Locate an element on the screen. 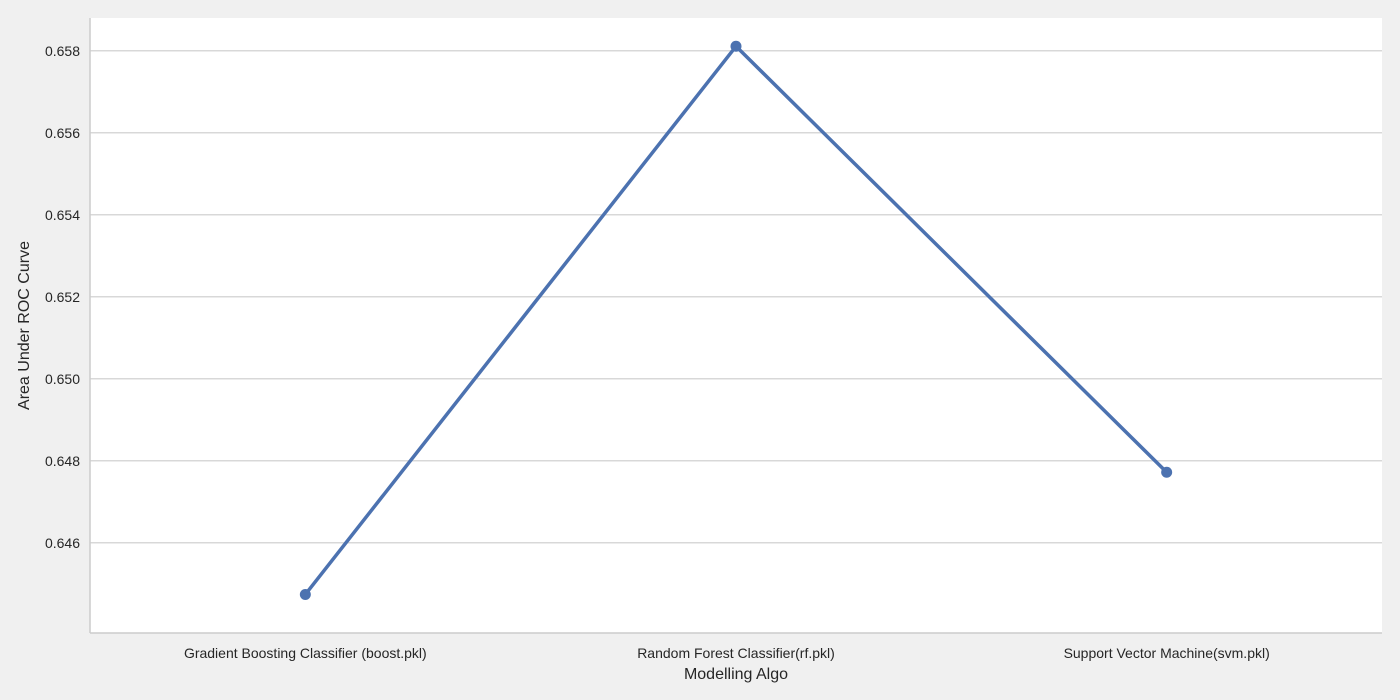 This screenshot has height=700, width=1400. y-tick-label: 0.654 is located at coordinates (62, 215).